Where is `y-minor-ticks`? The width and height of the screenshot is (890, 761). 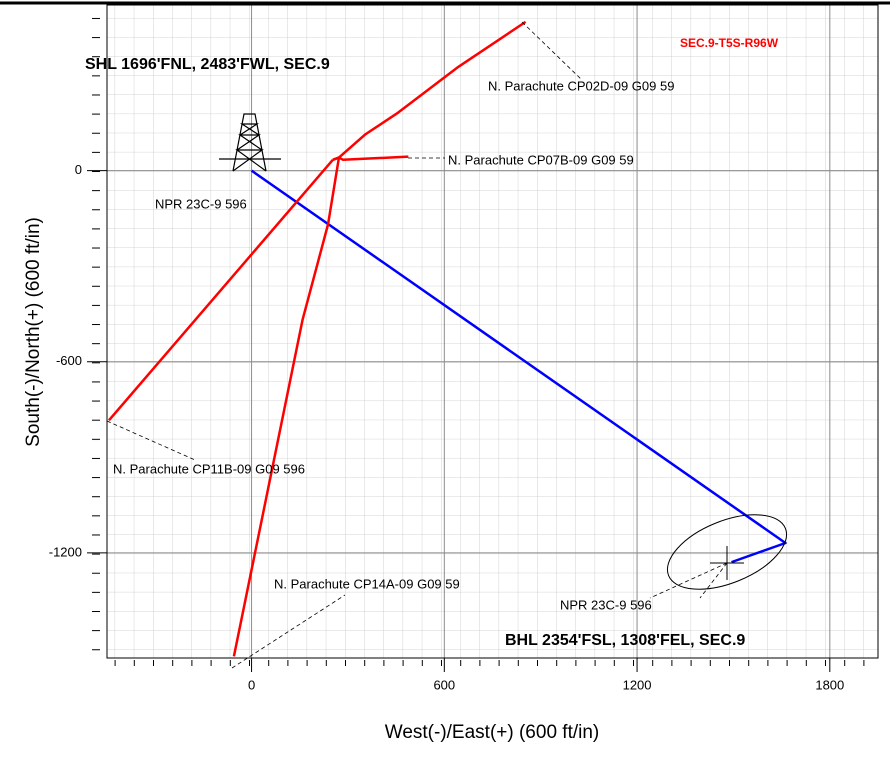 y-minor-ticks is located at coordinates (97, 331).